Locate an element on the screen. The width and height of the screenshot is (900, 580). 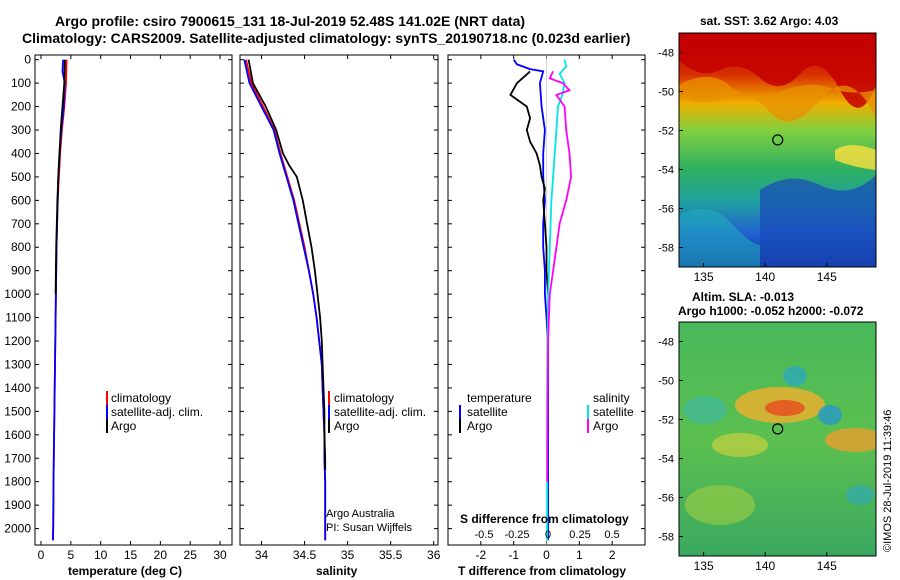
map-y-tick-label: -54 is located at coordinates (666, 171).